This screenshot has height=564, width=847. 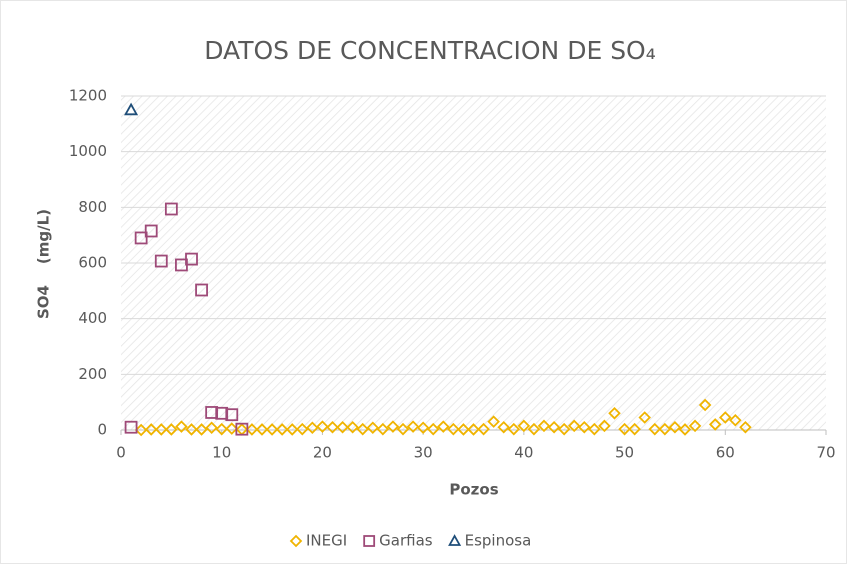 I want to click on x-tick-label: 20, so click(x=322, y=453).